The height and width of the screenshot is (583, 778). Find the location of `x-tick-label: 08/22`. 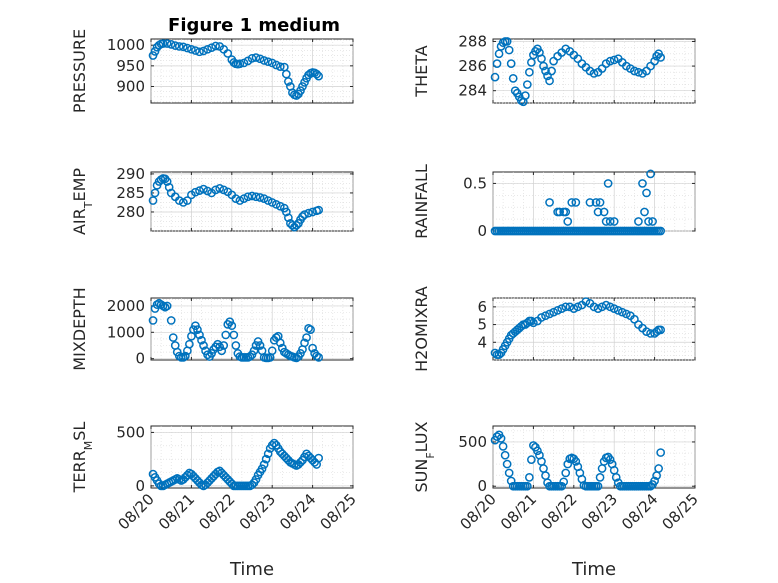

x-tick-label: 08/22 is located at coordinates (216, 511).